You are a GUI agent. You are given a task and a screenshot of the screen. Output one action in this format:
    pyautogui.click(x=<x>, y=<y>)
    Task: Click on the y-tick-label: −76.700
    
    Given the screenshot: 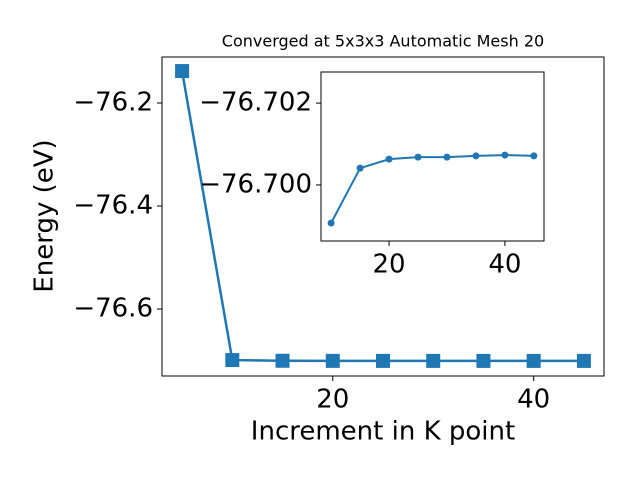 What is the action you would take?
    pyautogui.click(x=255, y=184)
    